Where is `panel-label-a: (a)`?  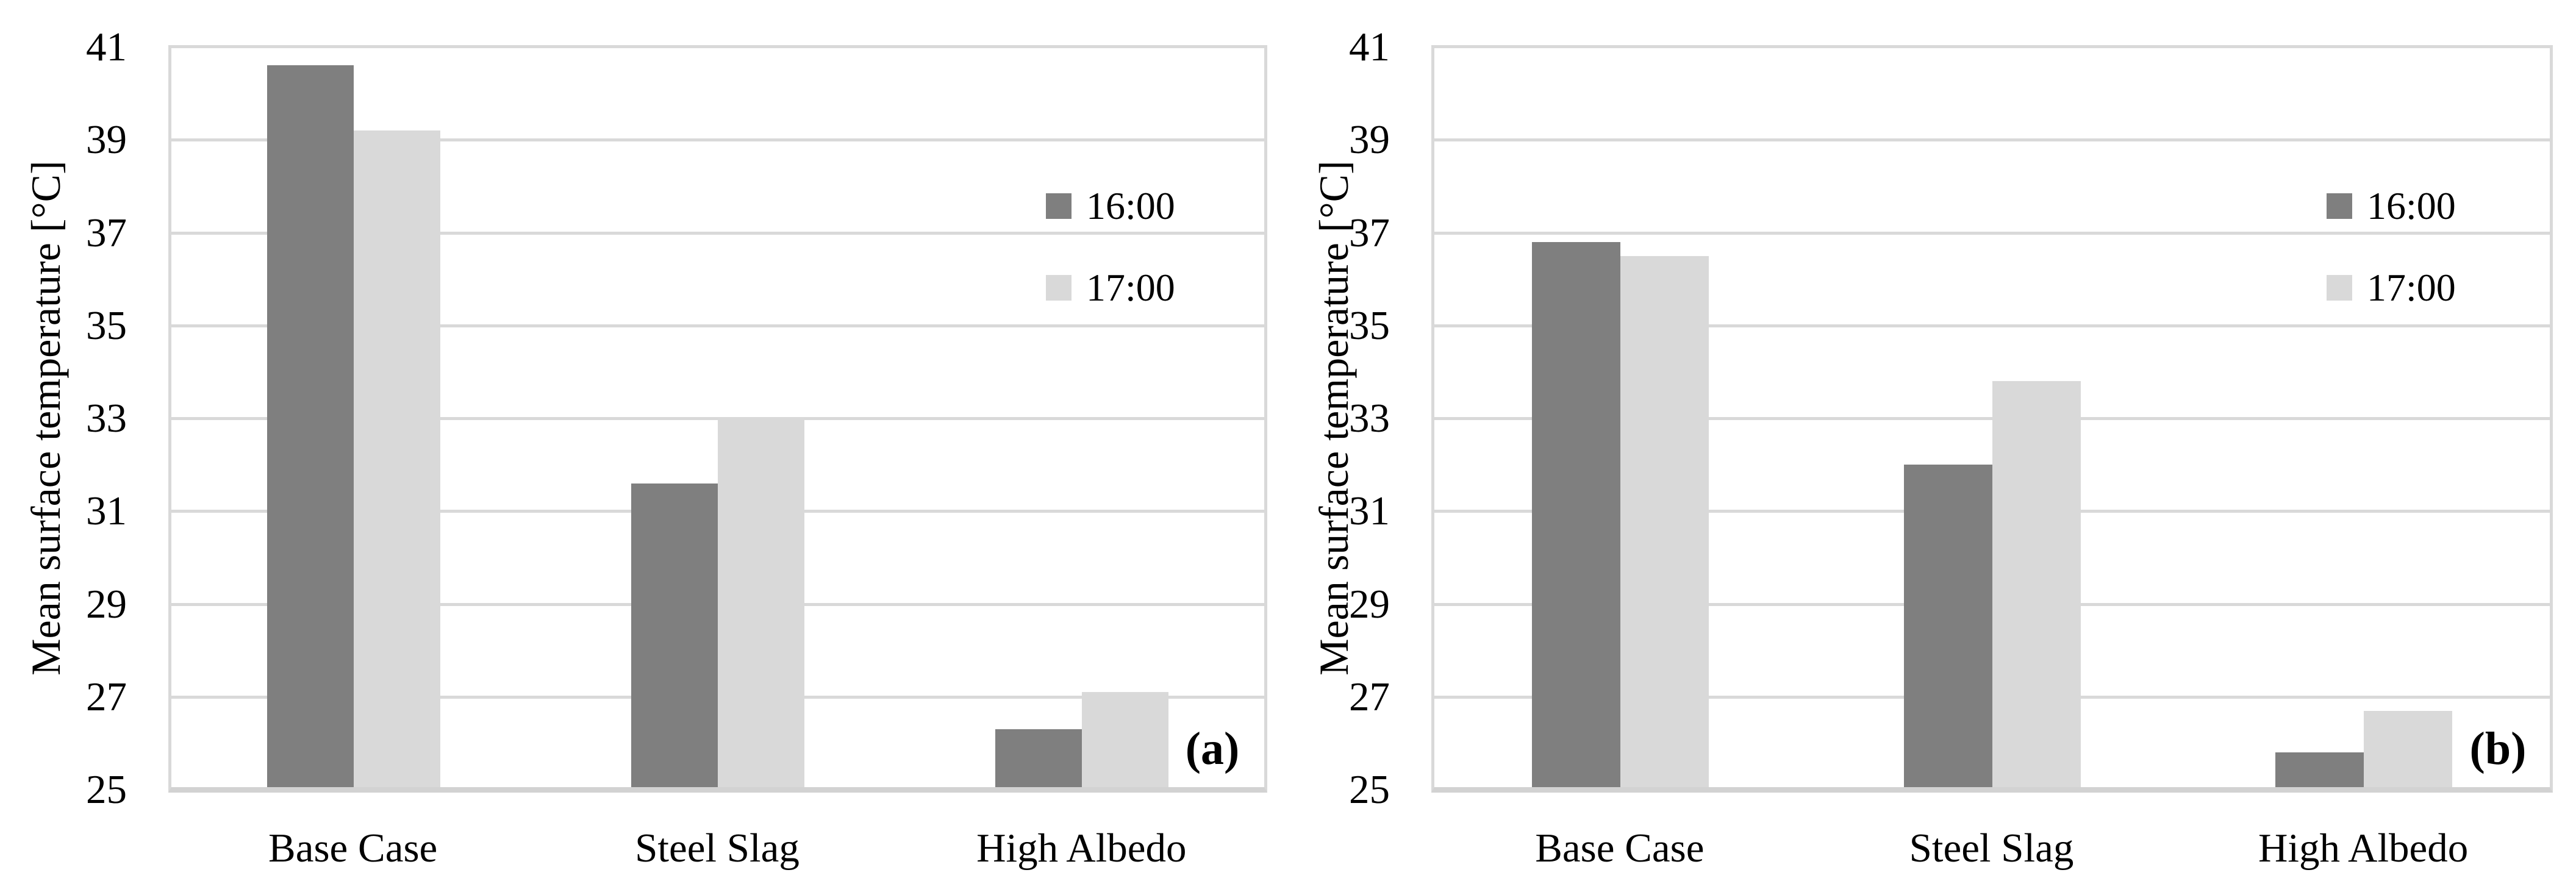 panel-label-a: (a) is located at coordinates (1212, 748).